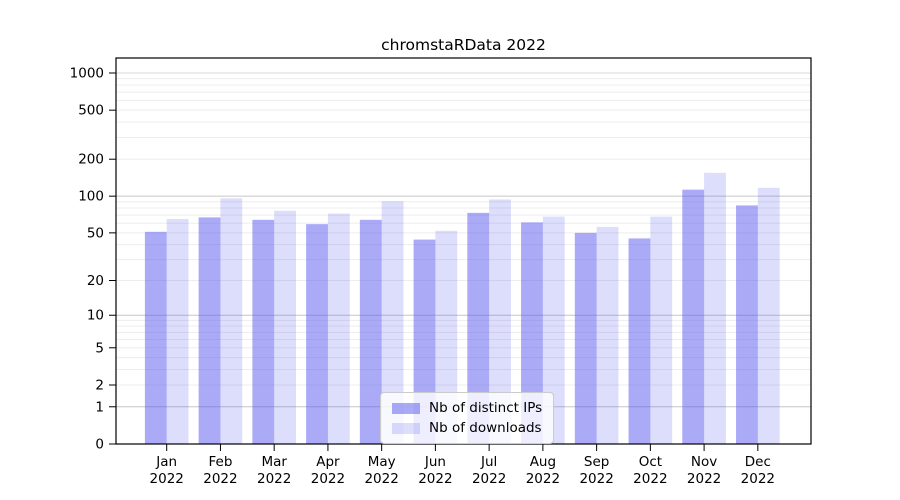  What do you see at coordinates (155, 337) in the screenshot?
I see `bar-distinct-ips-jan` at bounding box center [155, 337].